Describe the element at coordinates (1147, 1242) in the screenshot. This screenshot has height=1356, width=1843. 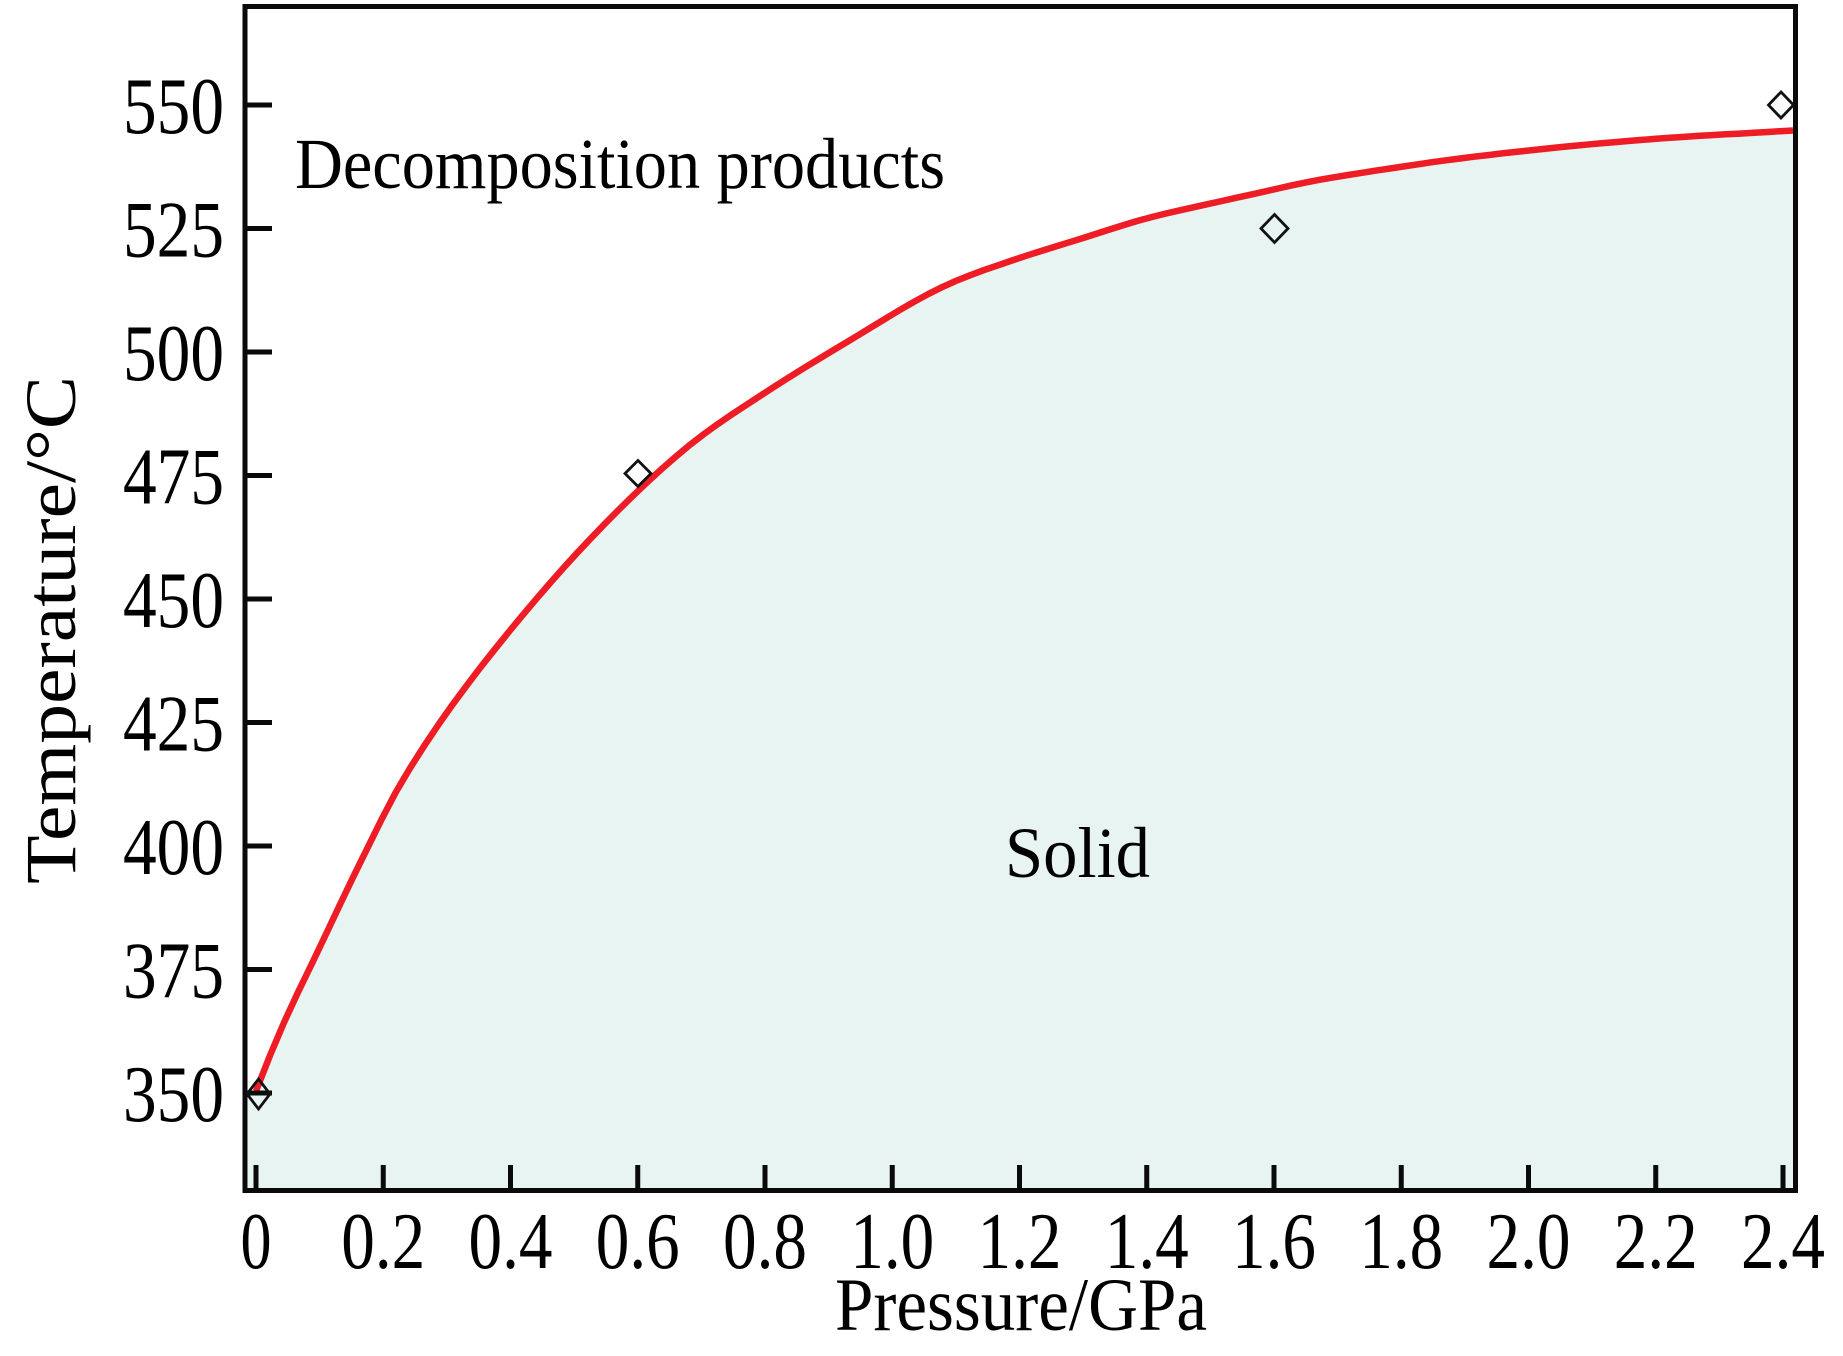
I see `svg-text: 1.4` at that location.